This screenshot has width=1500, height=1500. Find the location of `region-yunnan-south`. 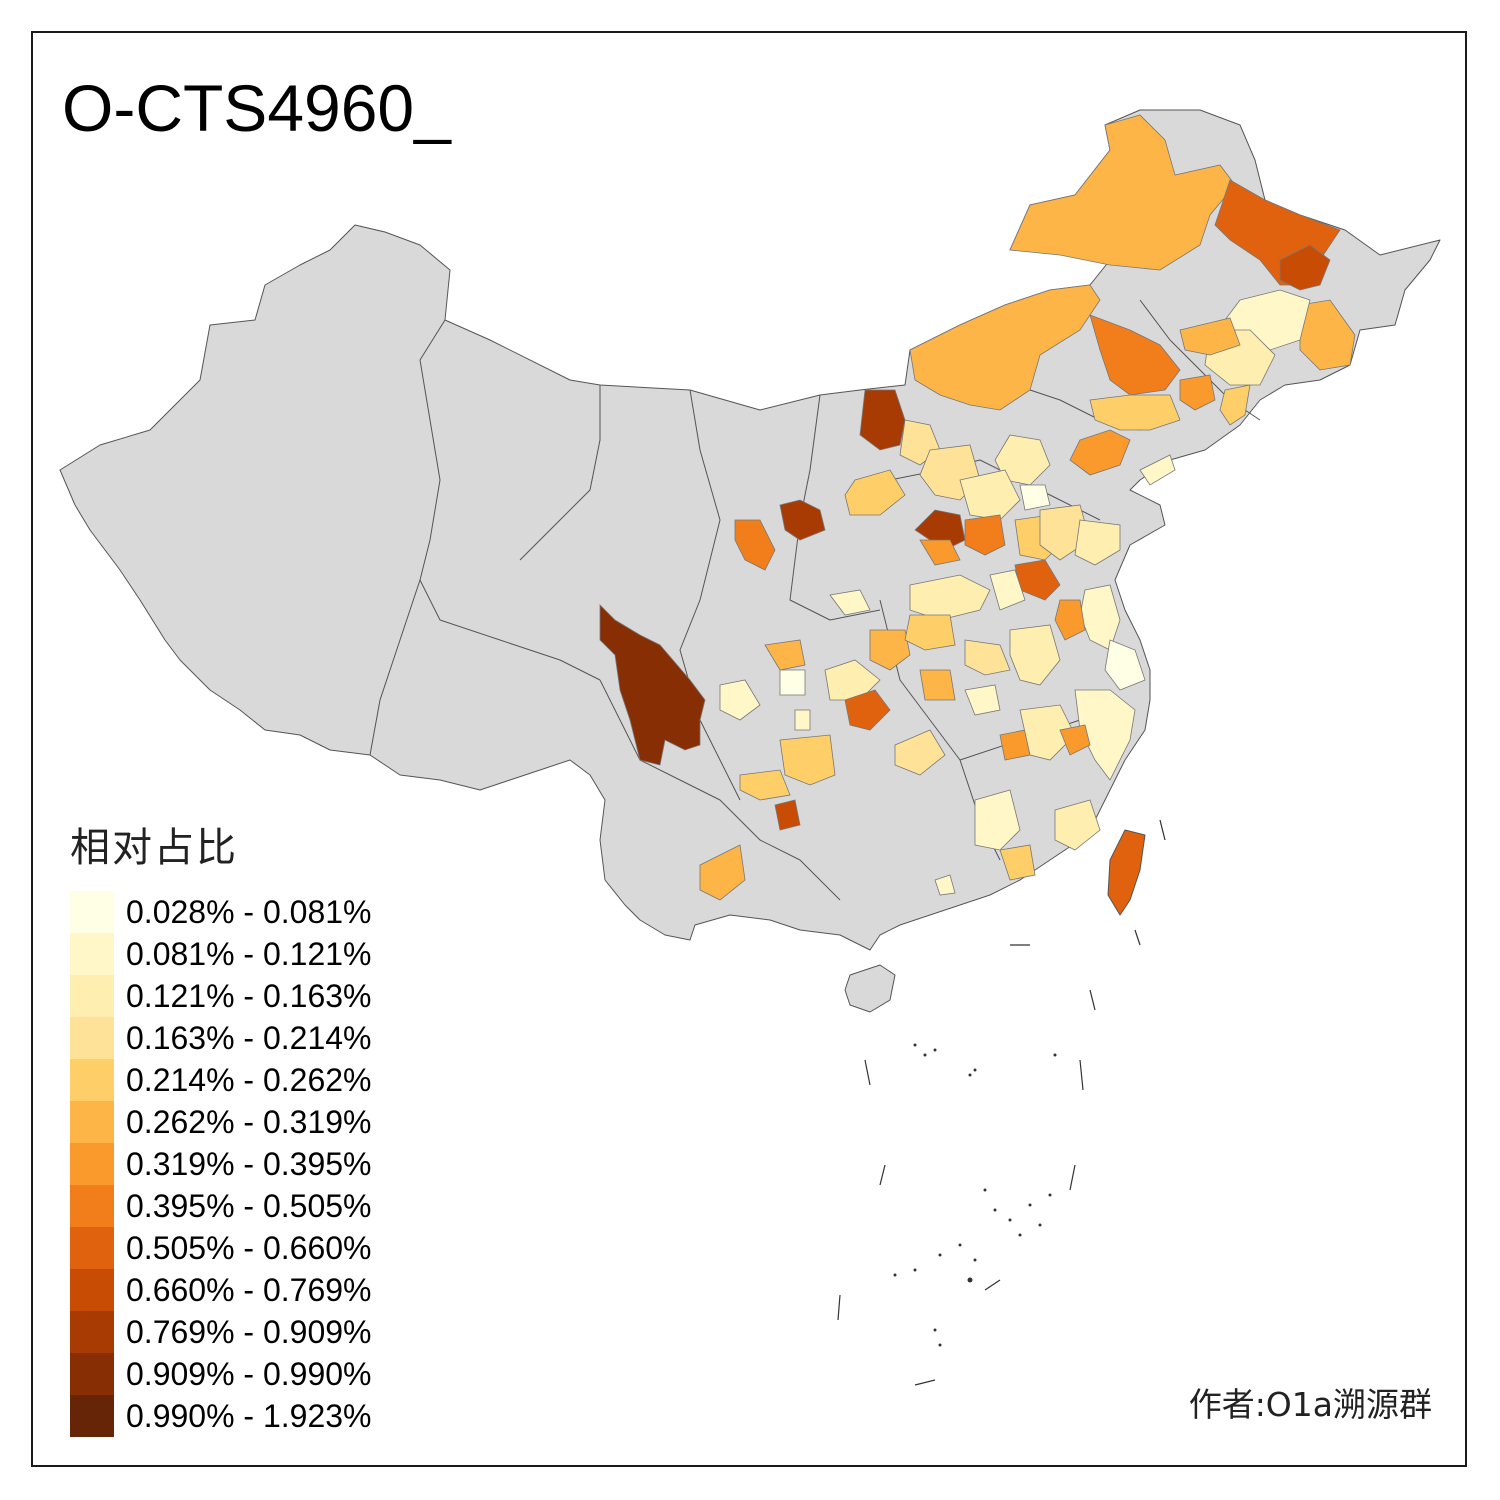

region-yunnan-south is located at coordinates (722, 872).